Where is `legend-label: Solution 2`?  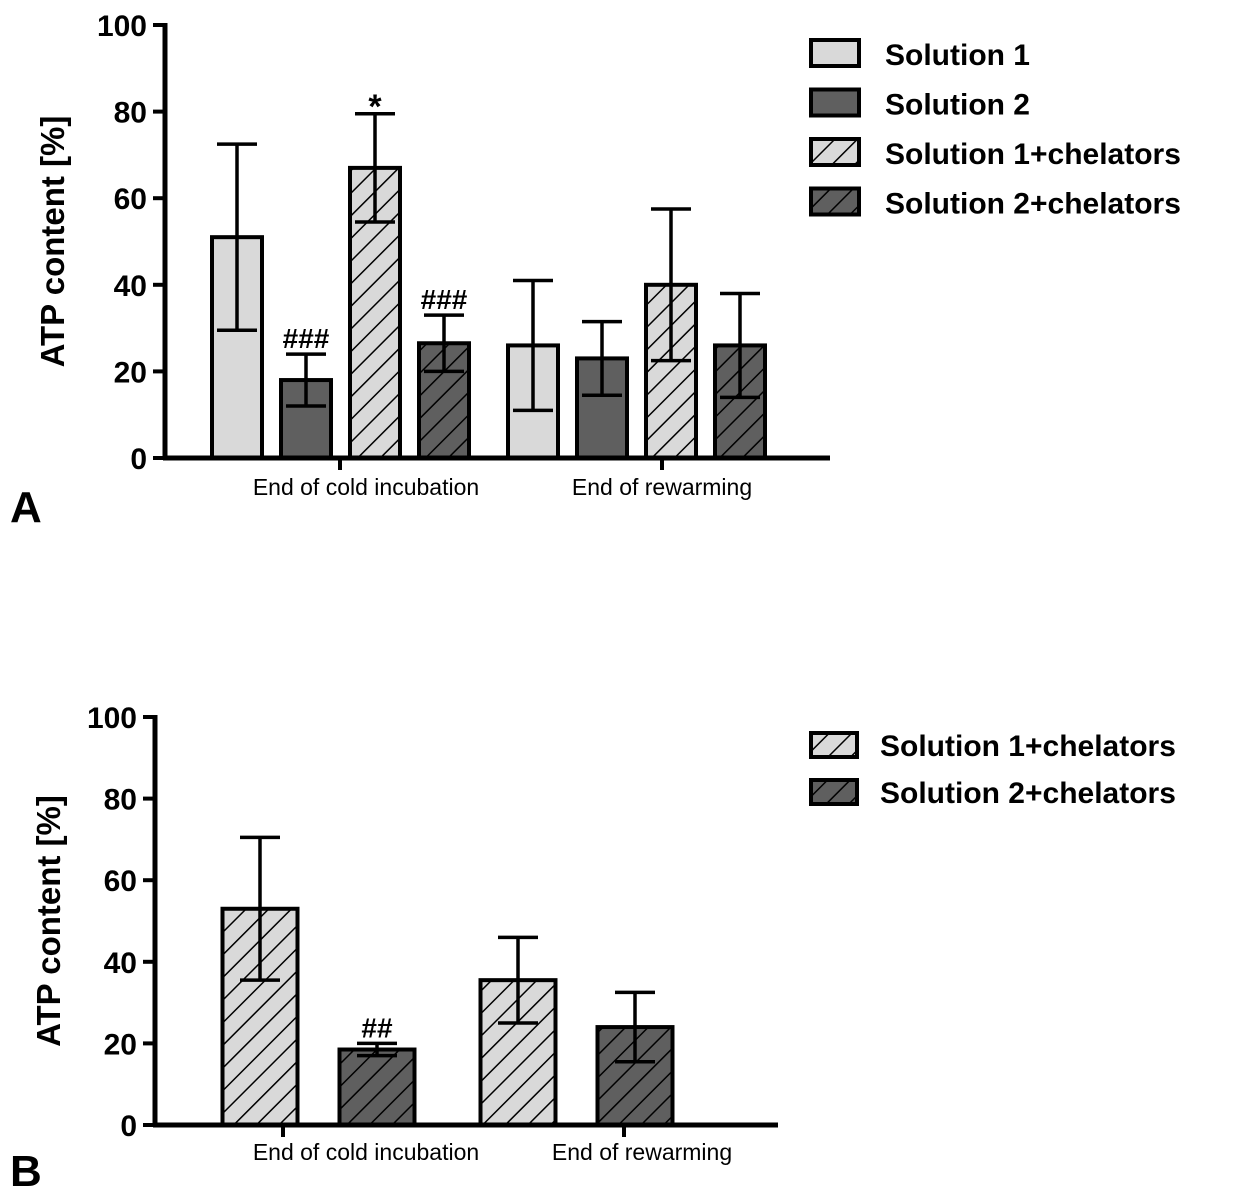 legend-label: Solution 2 is located at coordinates (957, 105).